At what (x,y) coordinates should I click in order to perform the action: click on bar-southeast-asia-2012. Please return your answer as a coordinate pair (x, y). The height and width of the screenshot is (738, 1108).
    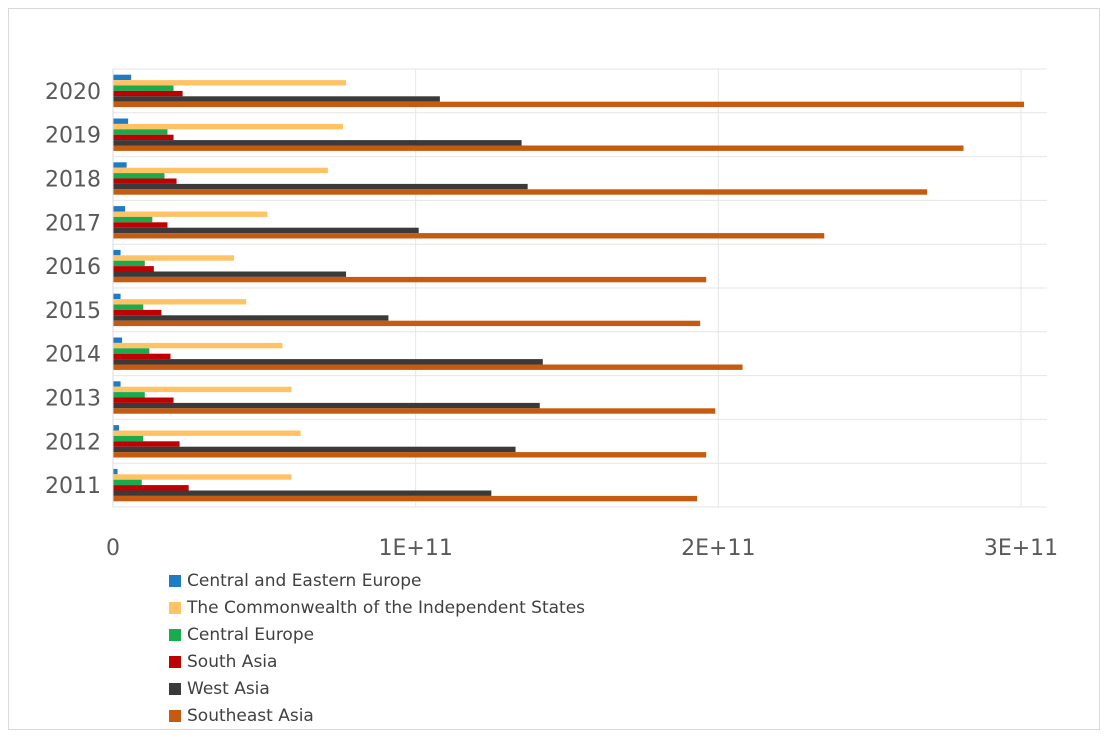
    Looking at the image, I should click on (410, 455).